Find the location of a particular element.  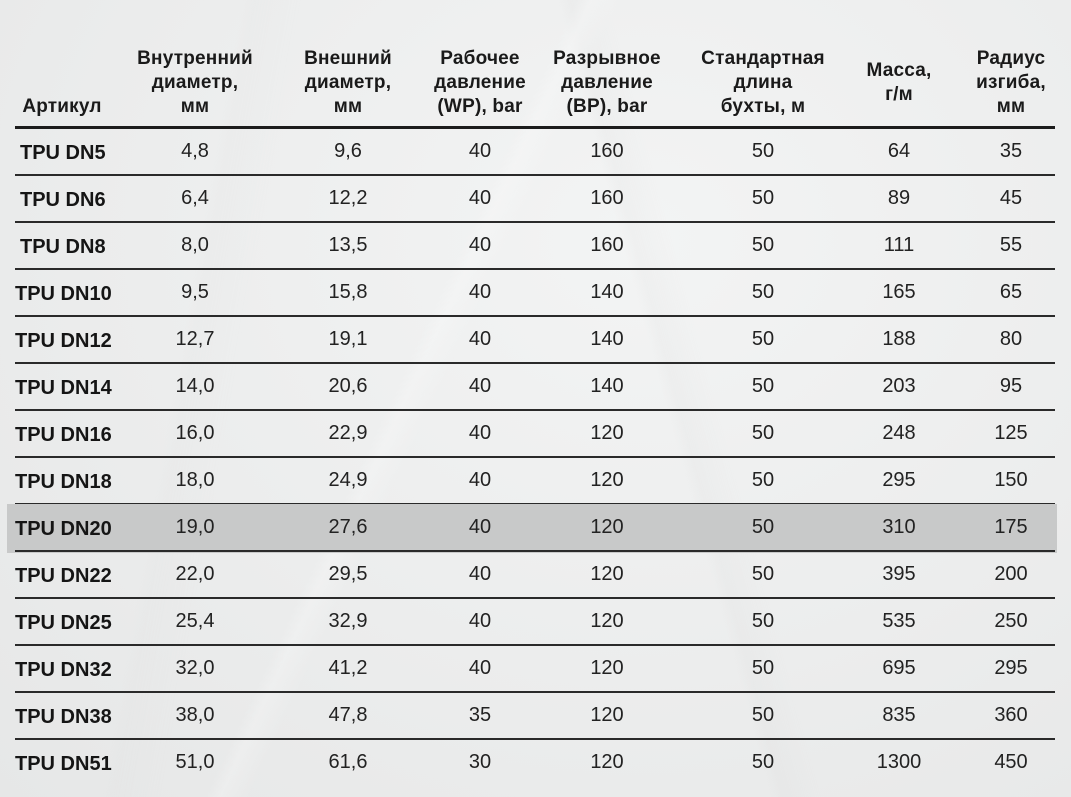

cell-inner_d: 18,0 is located at coordinates (195, 480).